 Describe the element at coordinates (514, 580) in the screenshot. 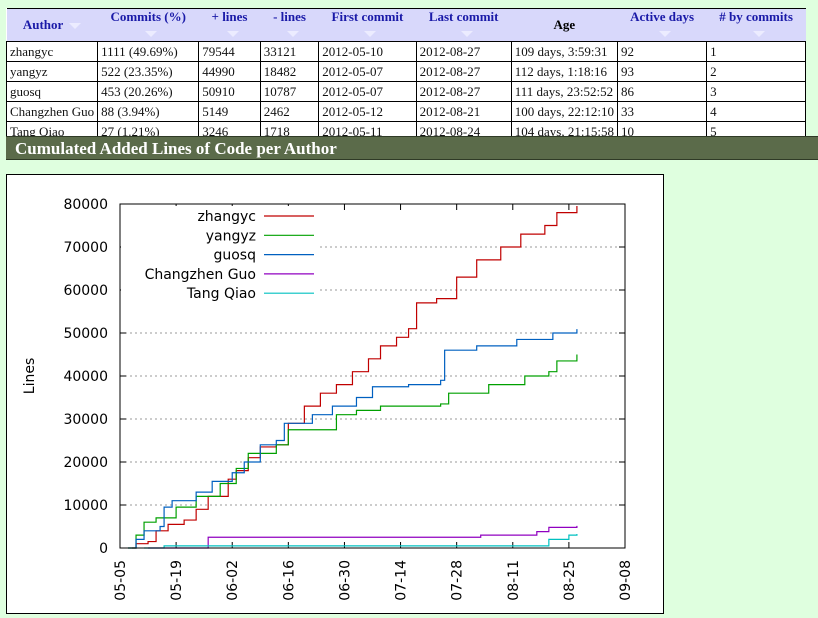

I see `x-tick-label: 08-11` at that location.